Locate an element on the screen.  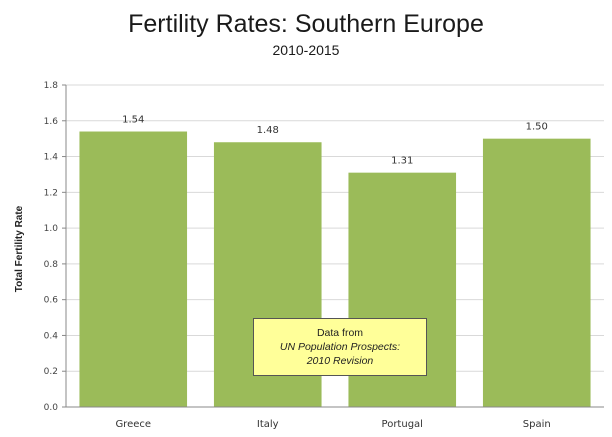
value-labels: 1.54 1.48 1.31 1.50 is located at coordinates (335, 141).